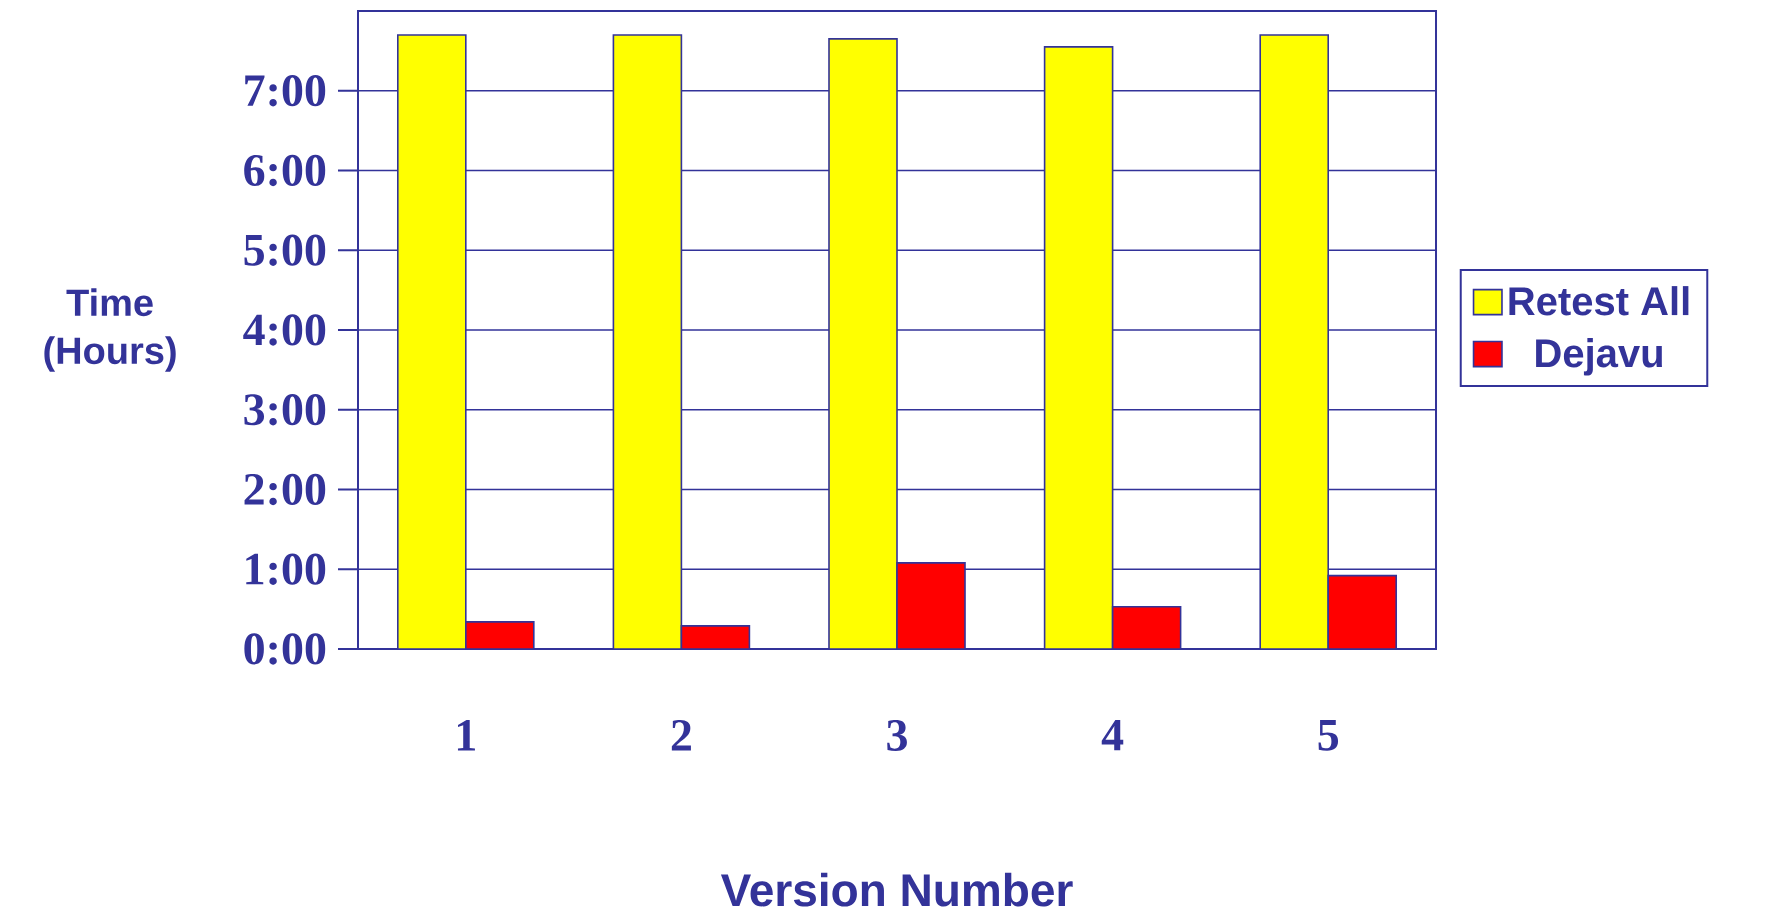 The width and height of the screenshot is (1780, 913). I want to click on legend-label: Retest All, so click(1599, 301).